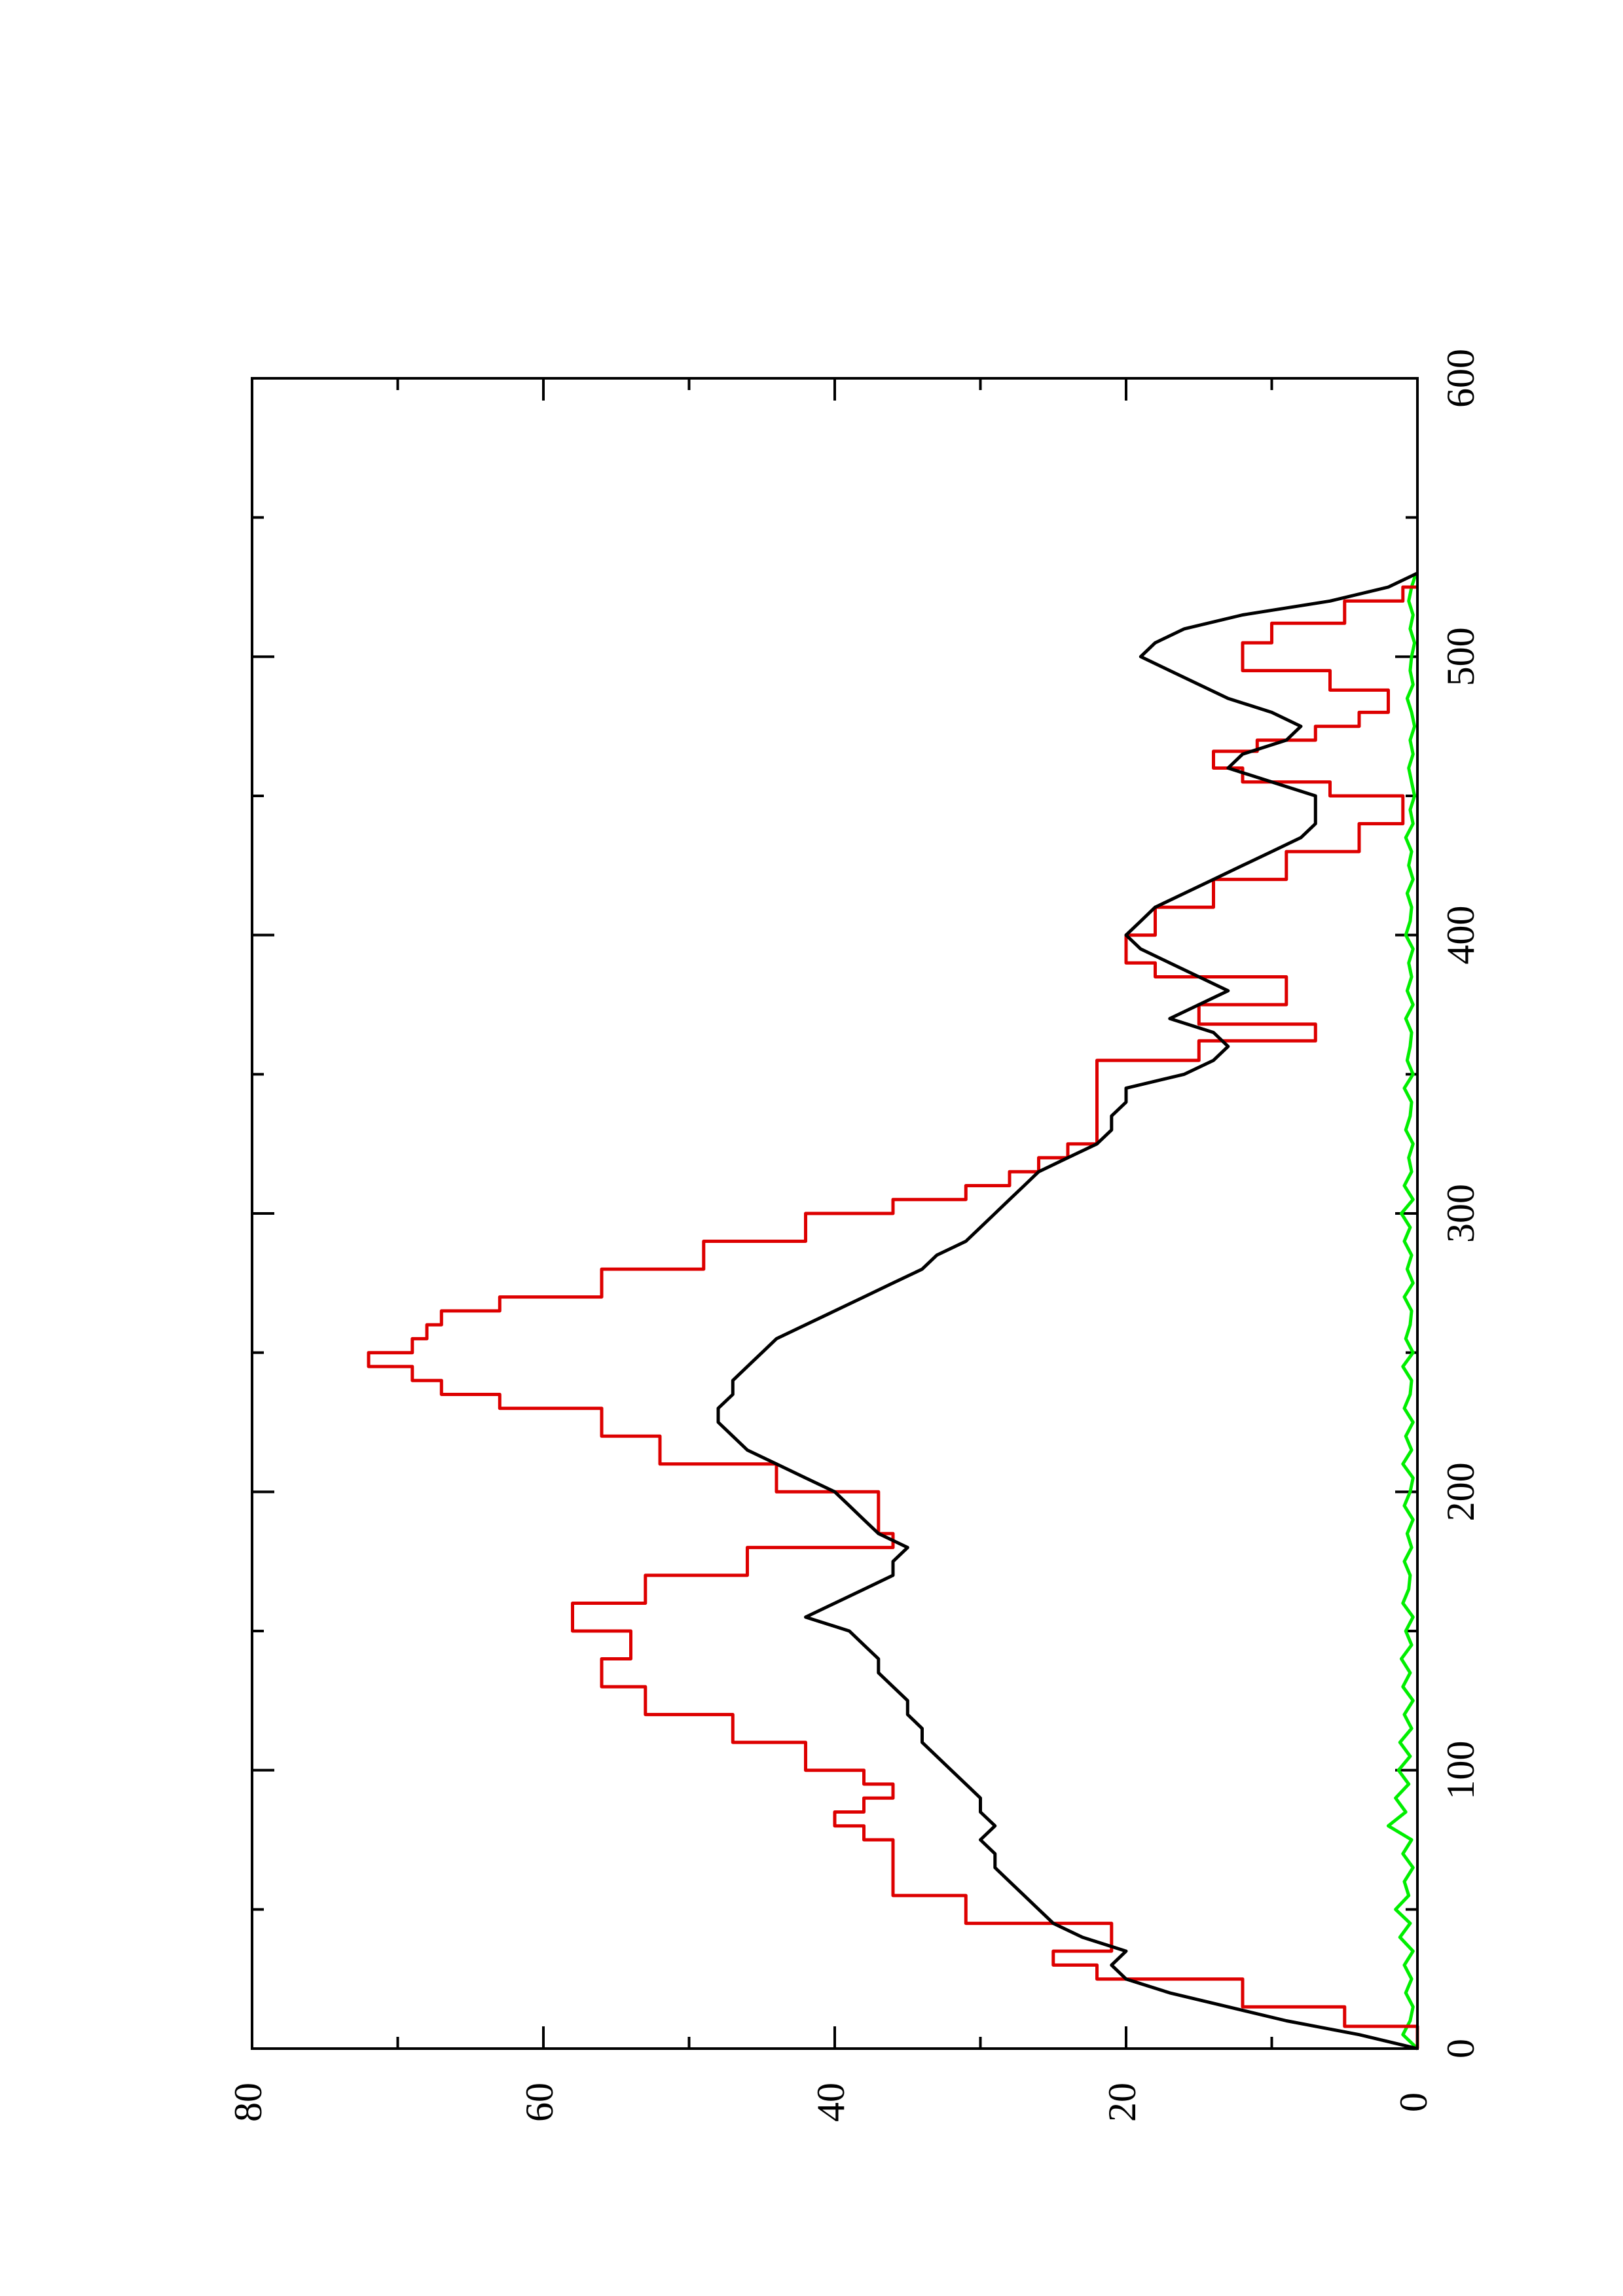  I want to click on y-tick-label: 80, so click(248, 2102).